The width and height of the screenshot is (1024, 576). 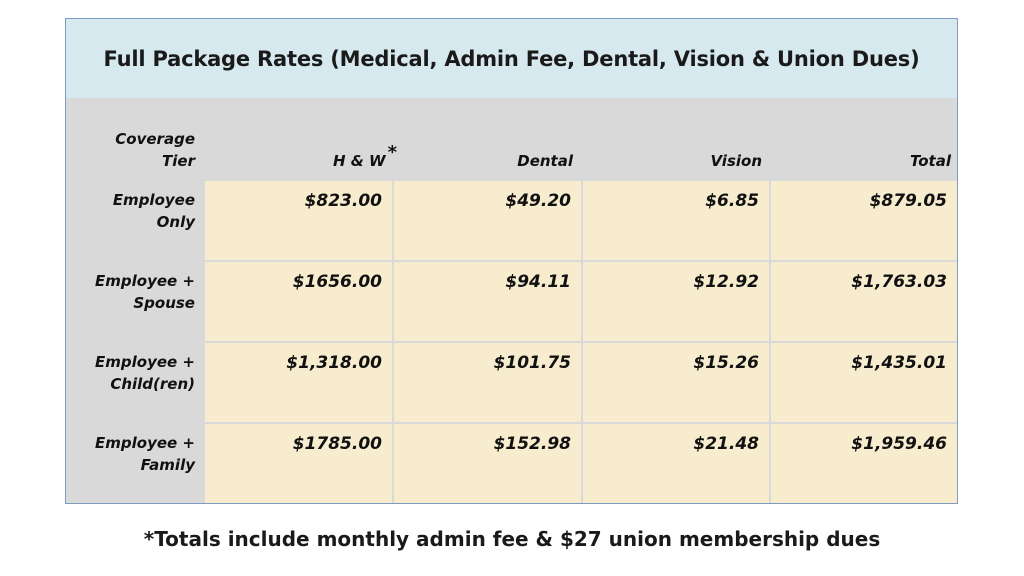 I want to click on row-label-line2: Only, so click(x=175, y=222).